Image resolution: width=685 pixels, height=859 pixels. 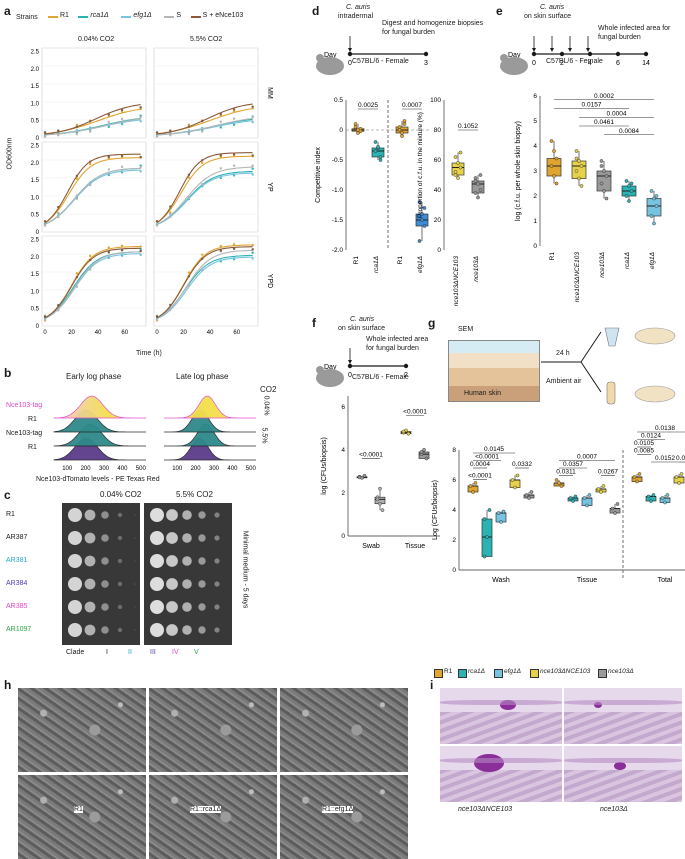 I want to click on strain-name: AR384, so click(x=17, y=583).